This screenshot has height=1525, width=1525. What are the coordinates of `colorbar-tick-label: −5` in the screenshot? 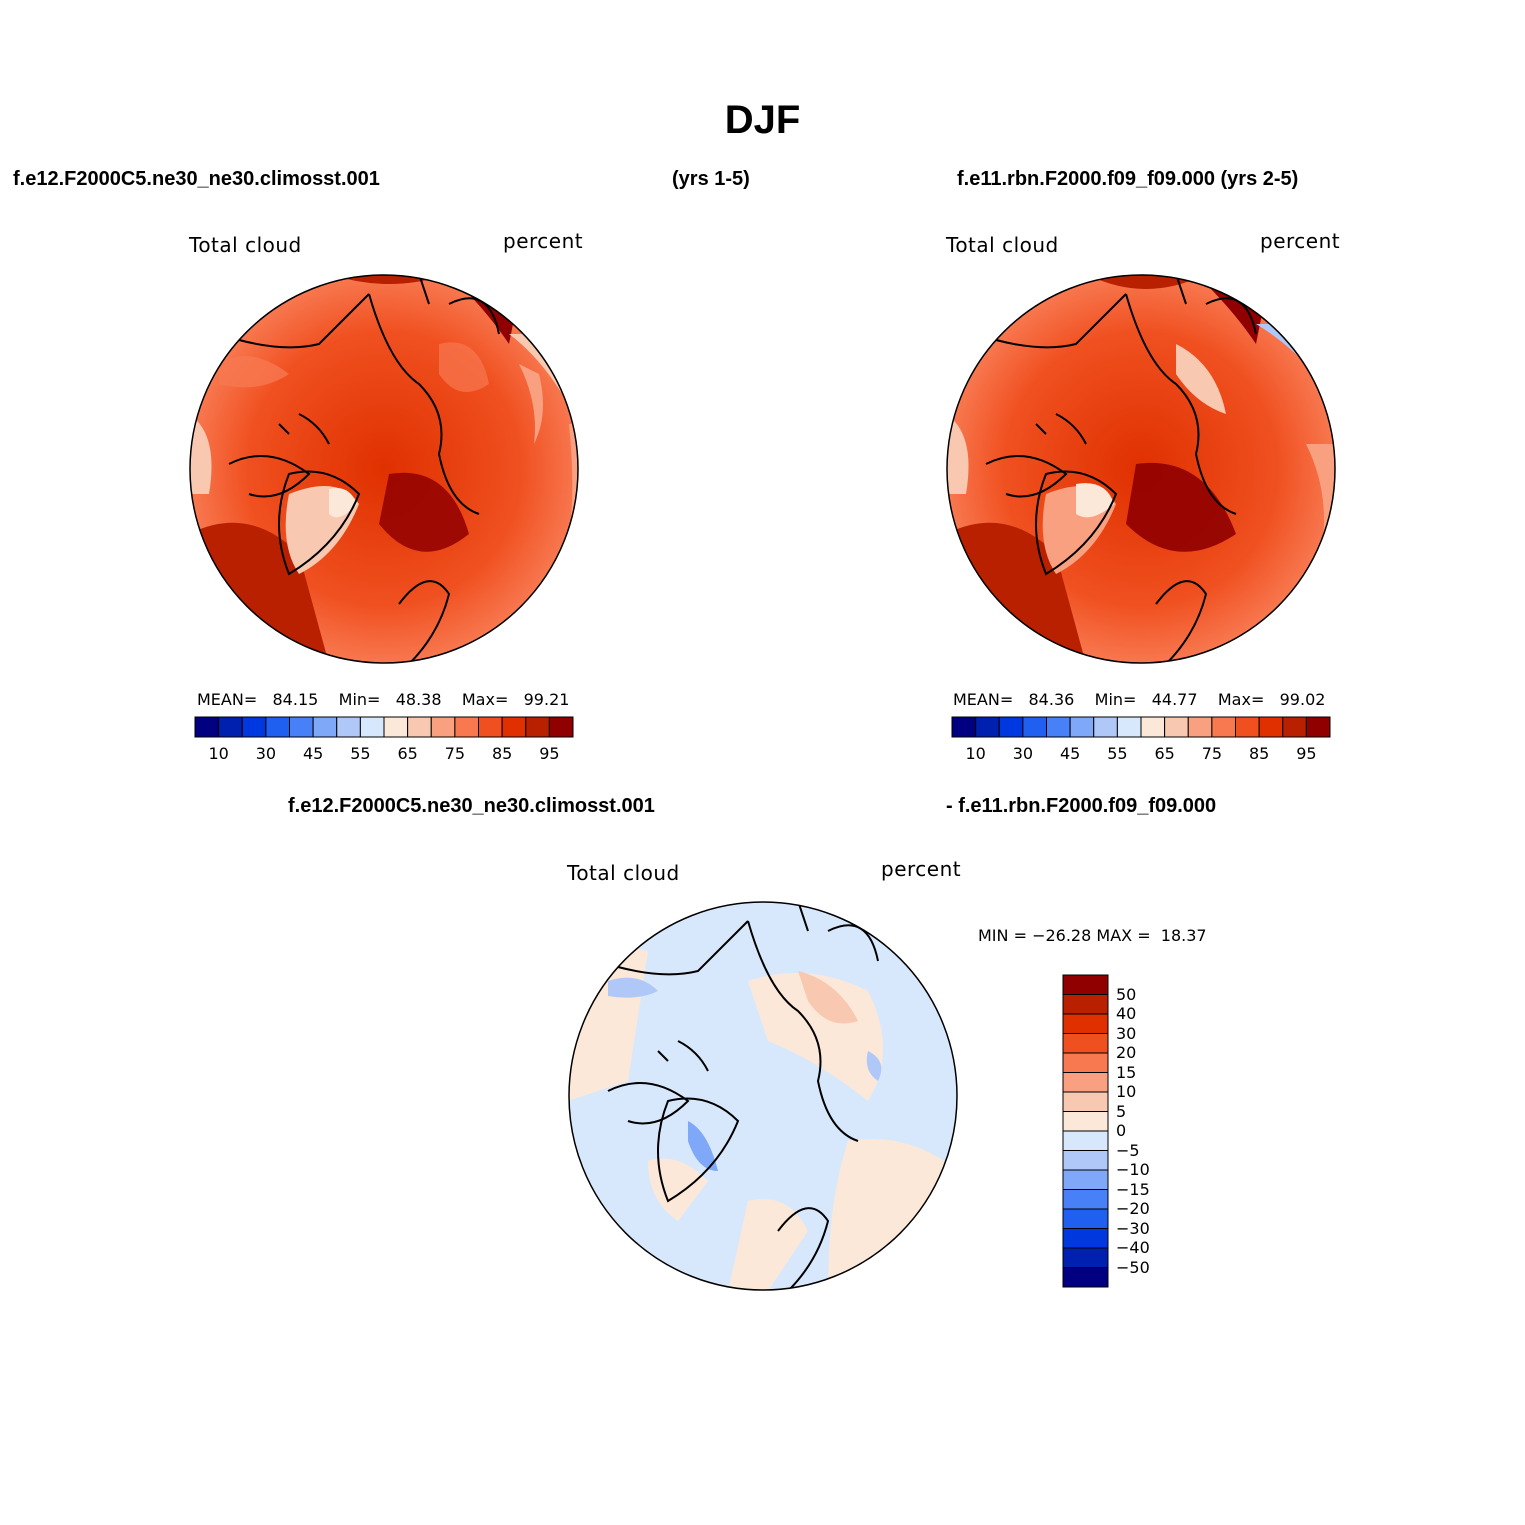 It's located at (1128, 1150).